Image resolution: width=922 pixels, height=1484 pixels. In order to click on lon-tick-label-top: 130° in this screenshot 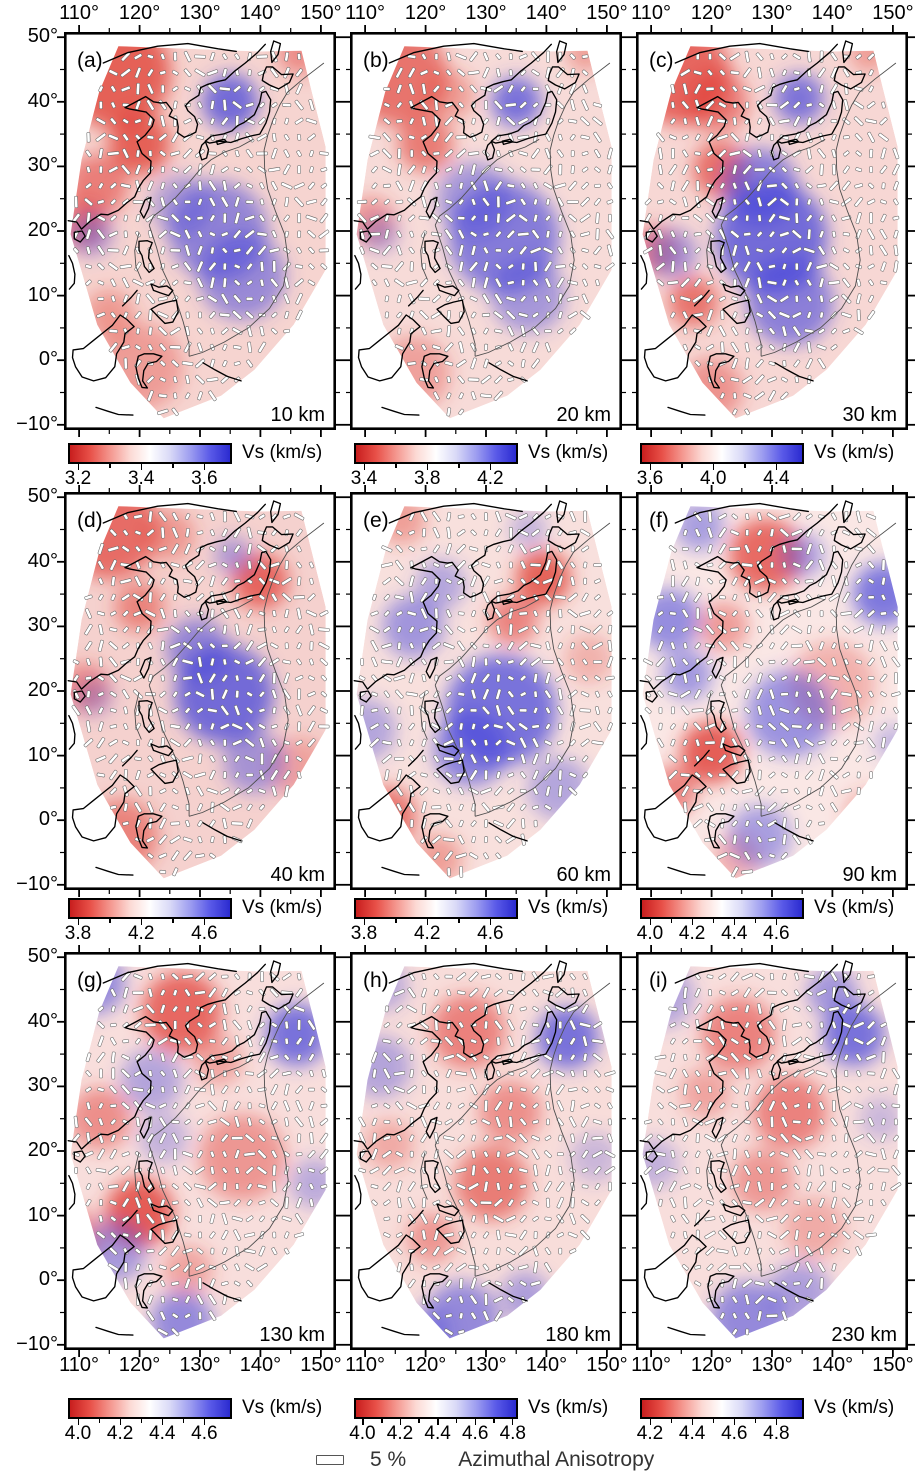, I will do `click(772, 13)`.